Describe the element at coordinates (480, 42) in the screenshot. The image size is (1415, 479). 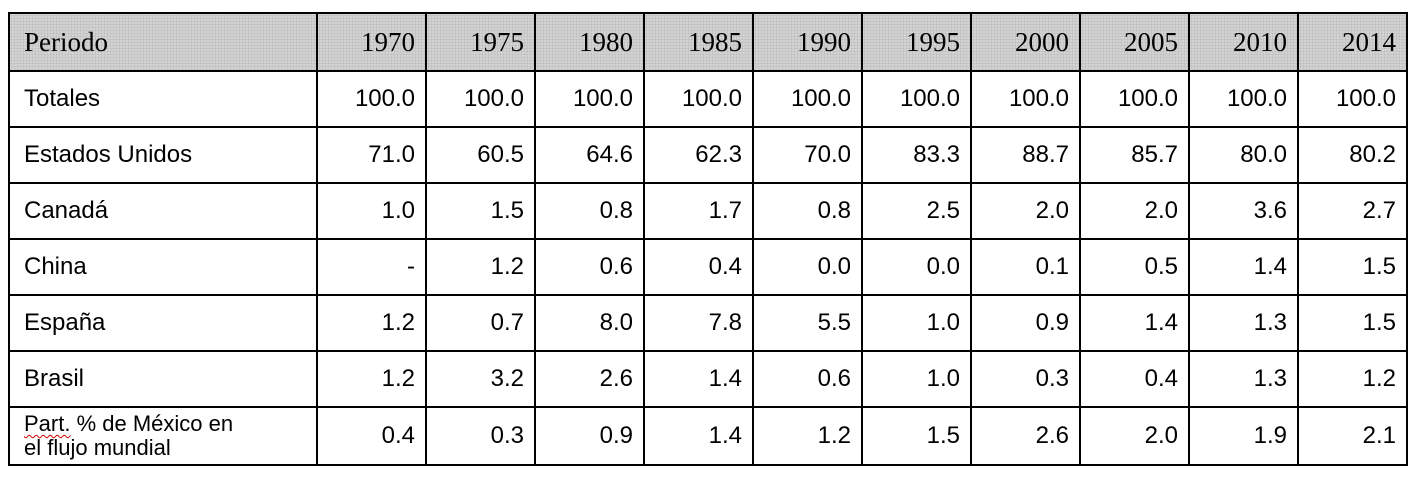
I see `header-cell-year: 1975` at that location.